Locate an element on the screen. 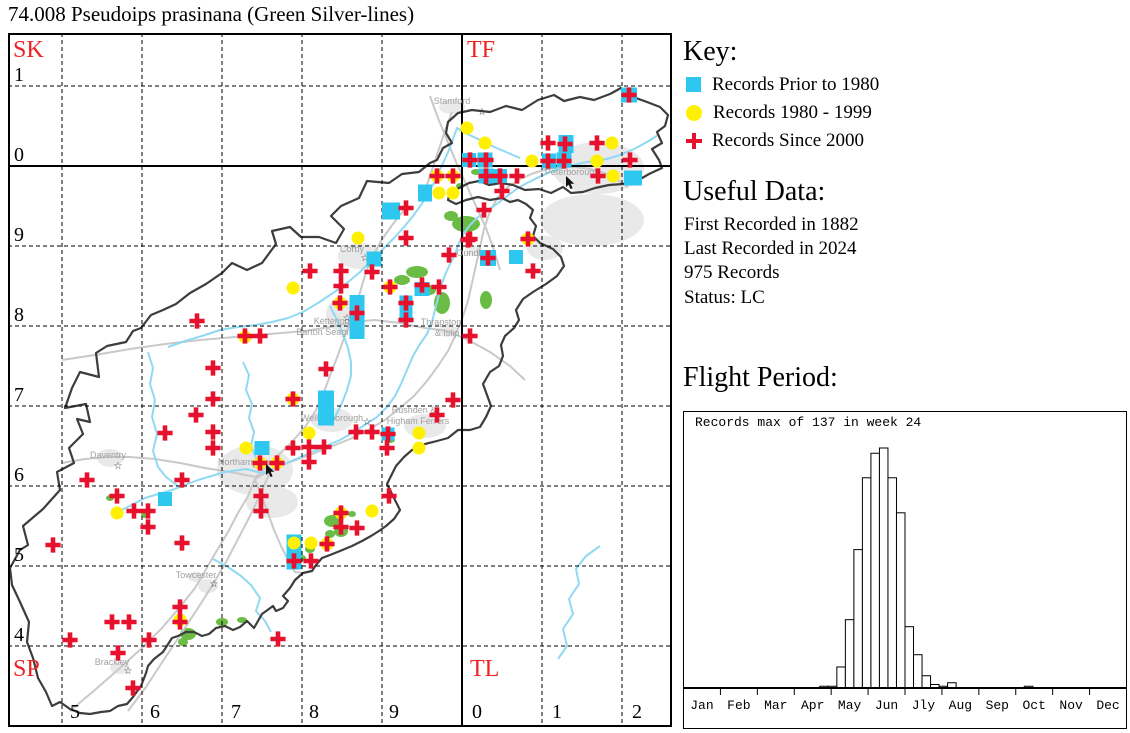  grid-col-label: 8 is located at coordinates (314, 712).